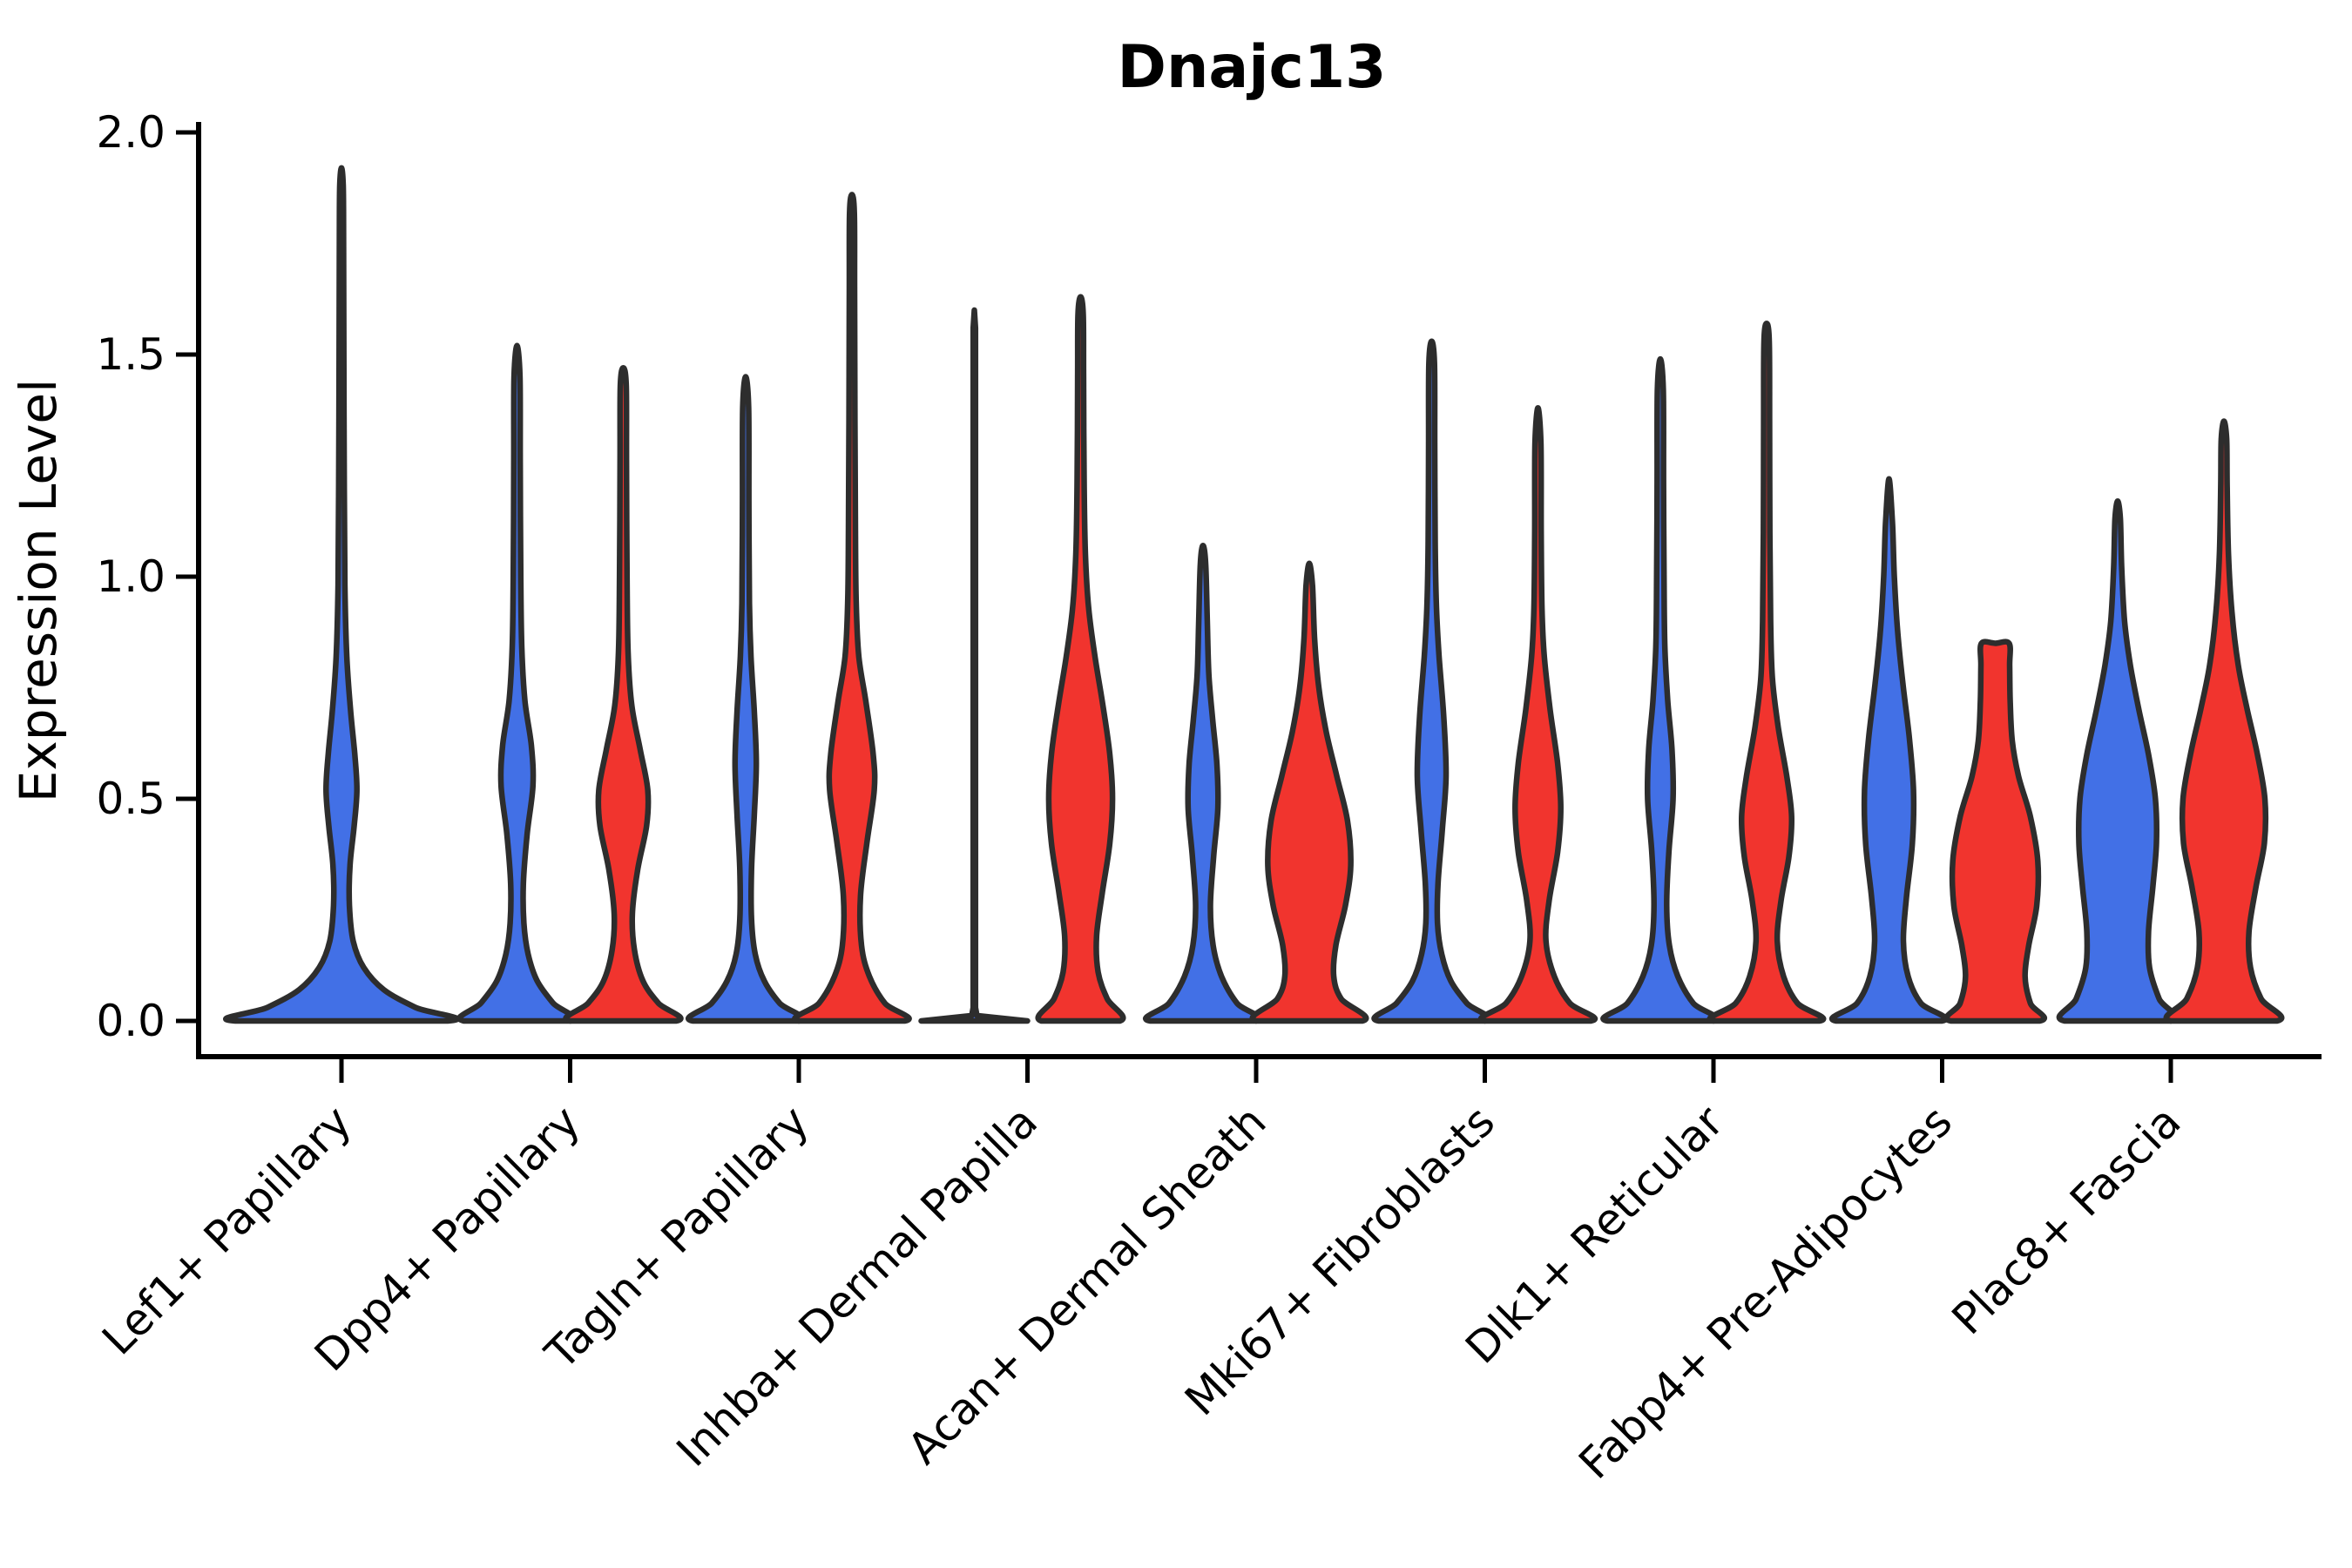 Image resolution: width=2352 pixels, height=1568 pixels. What do you see at coordinates (131, 132) in the screenshot?
I see `y-tick-label: 2.0` at bounding box center [131, 132].